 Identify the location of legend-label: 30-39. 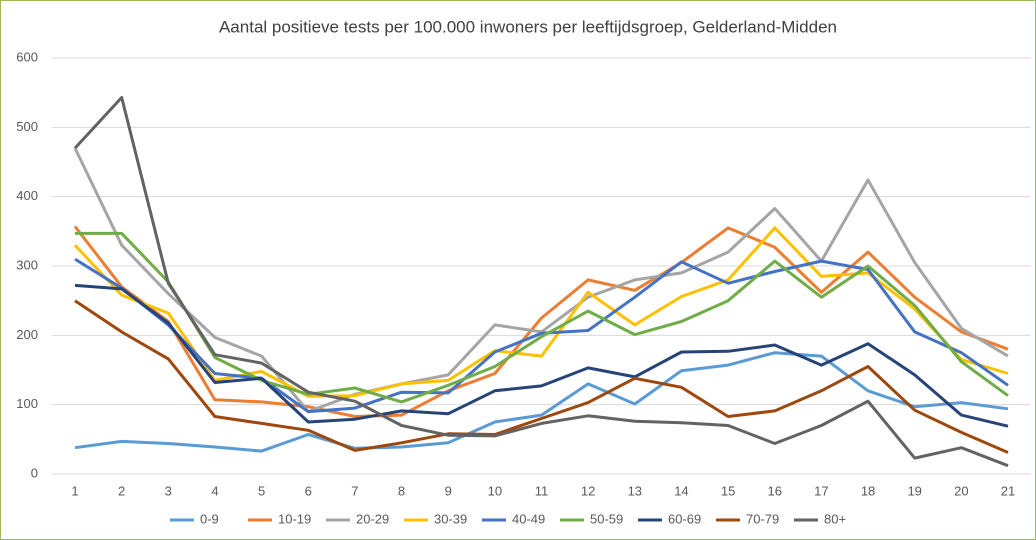
(450, 518).